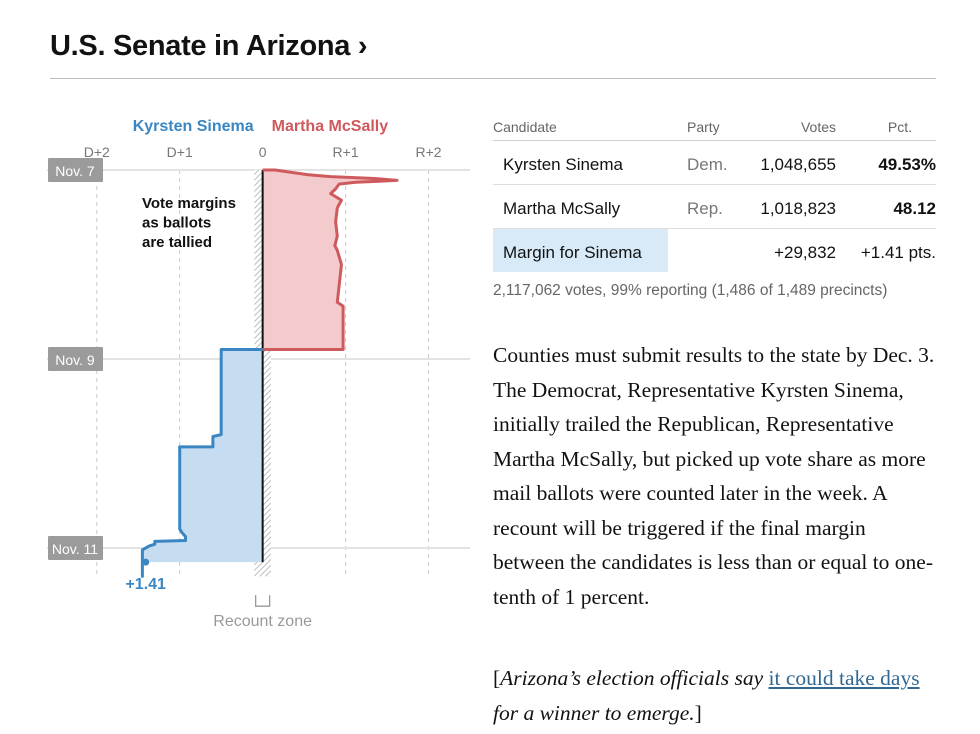 The width and height of the screenshot is (980, 734). I want to click on margin-highlight, so click(580, 250).